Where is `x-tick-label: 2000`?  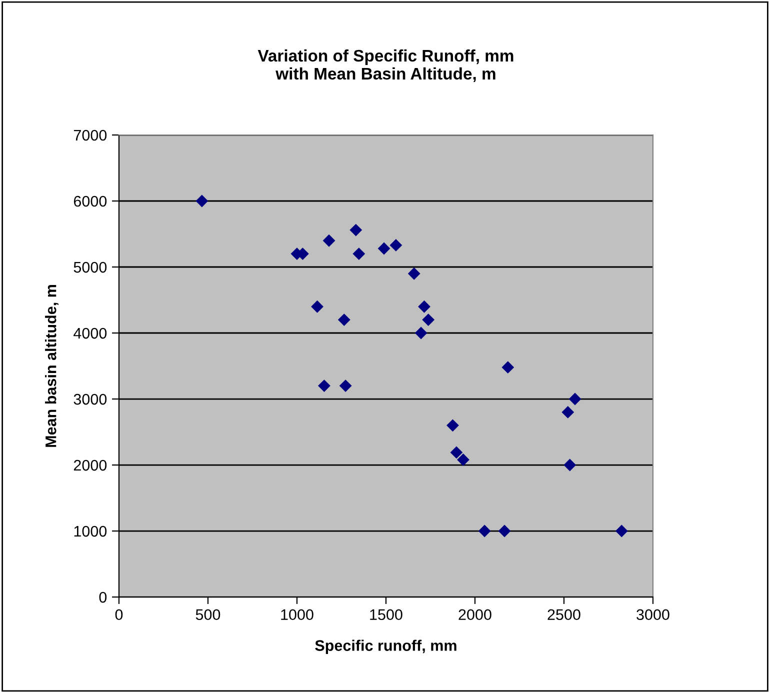
x-tick-label: 2000 is located at coordinates (475, 614).